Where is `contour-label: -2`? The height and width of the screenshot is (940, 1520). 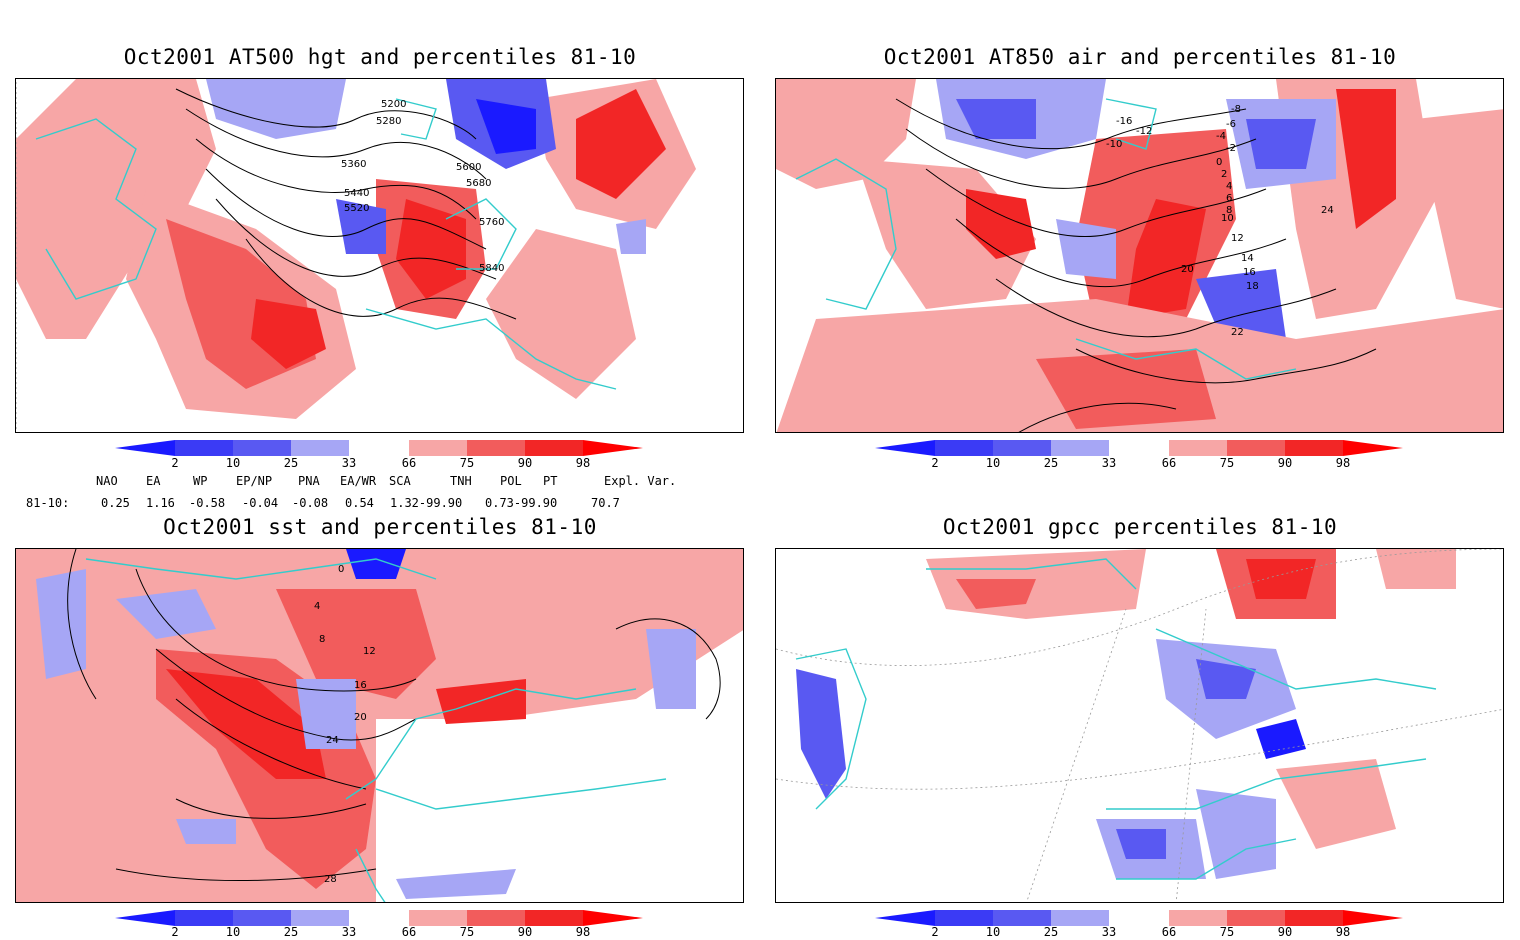 contour-label: -2 is located at coordinates (1231, 148).